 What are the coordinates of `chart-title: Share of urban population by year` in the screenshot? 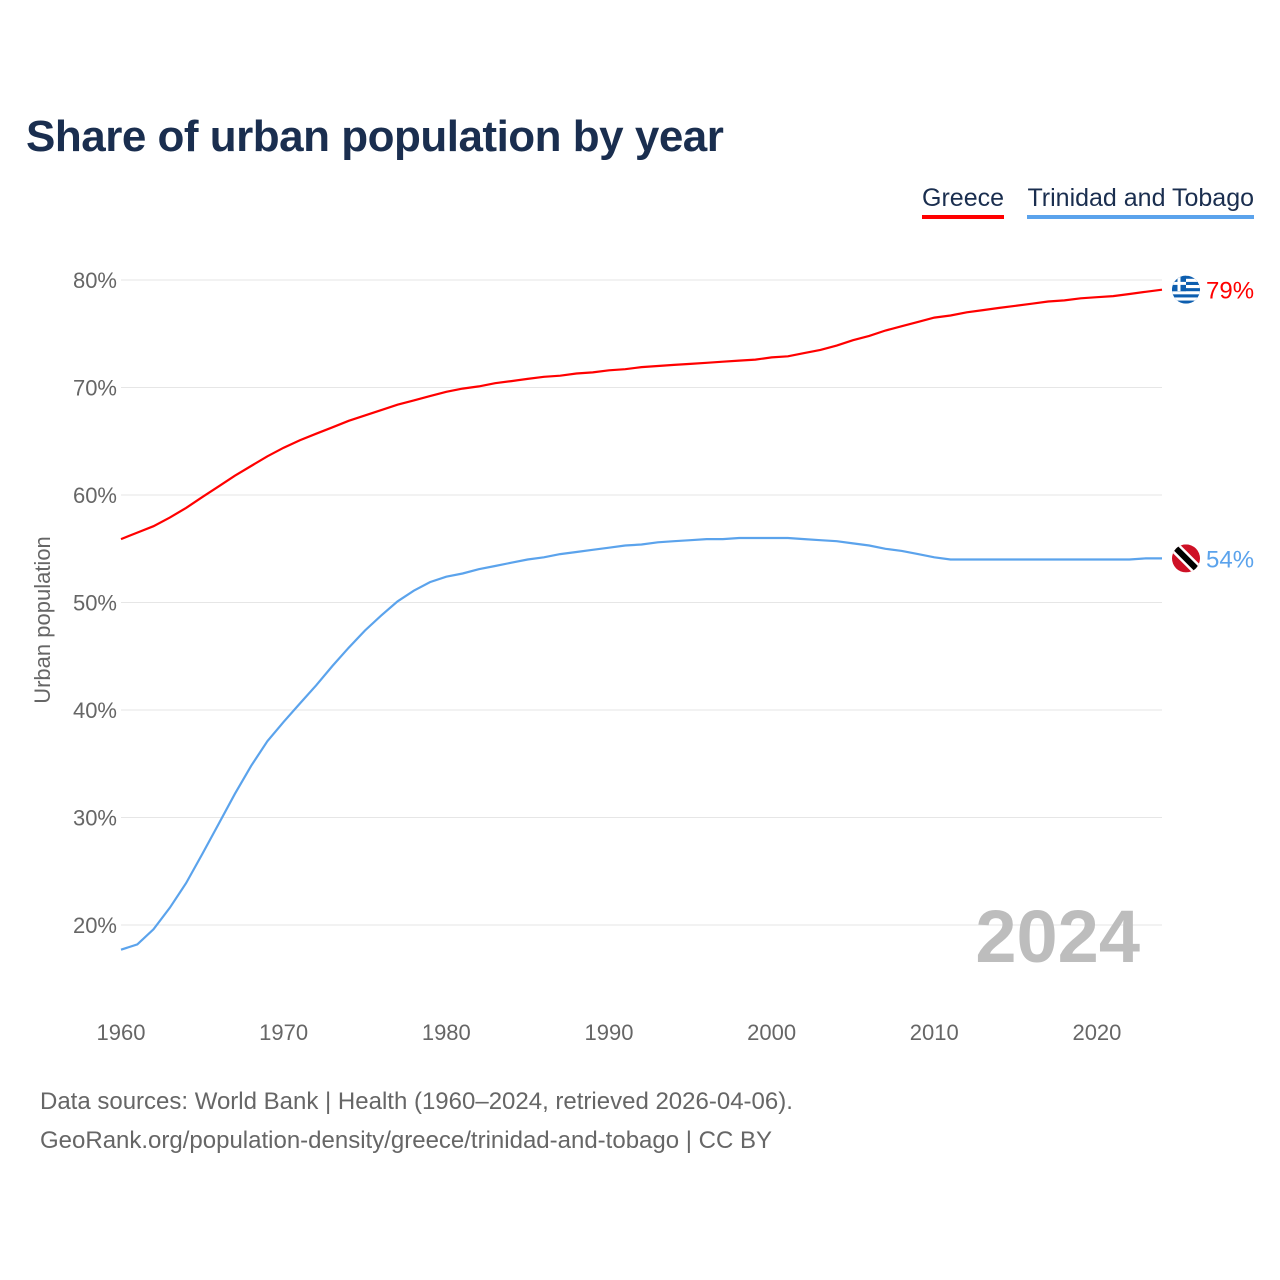 It's located at (375, 136).